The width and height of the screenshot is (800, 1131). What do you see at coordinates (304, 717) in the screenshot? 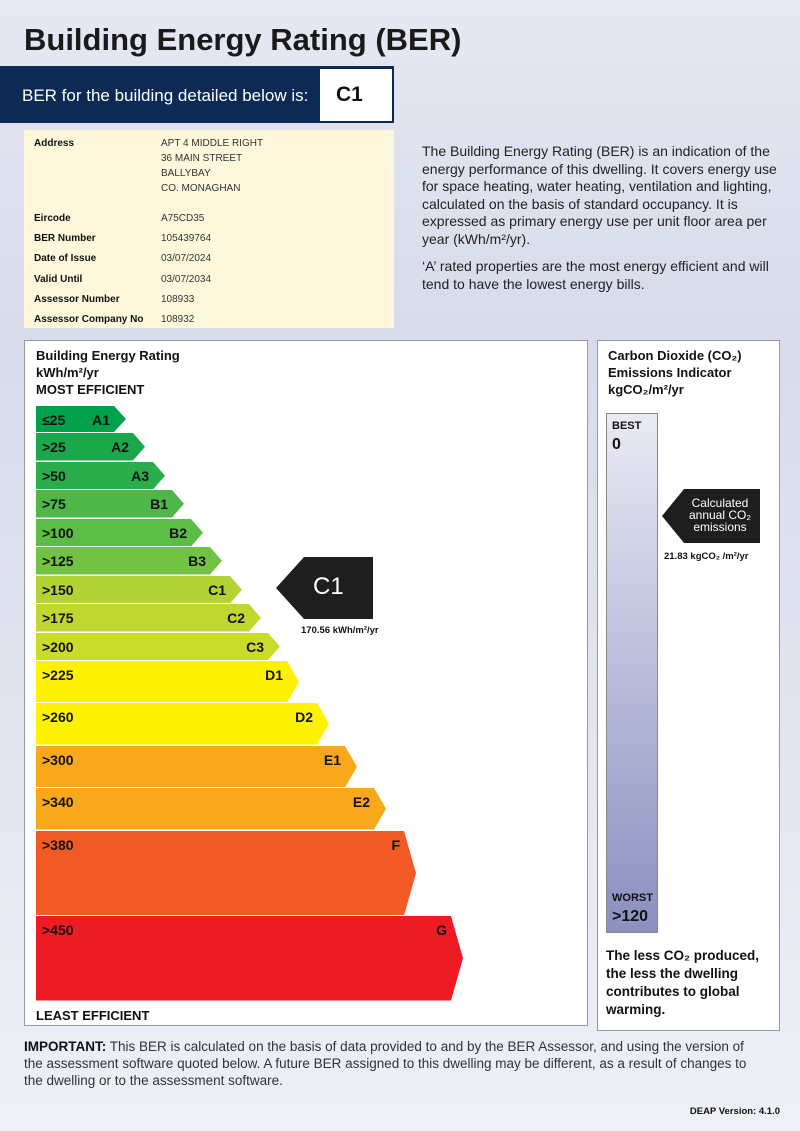
I see `band-grade: D2` at bounding box center [304, 717].